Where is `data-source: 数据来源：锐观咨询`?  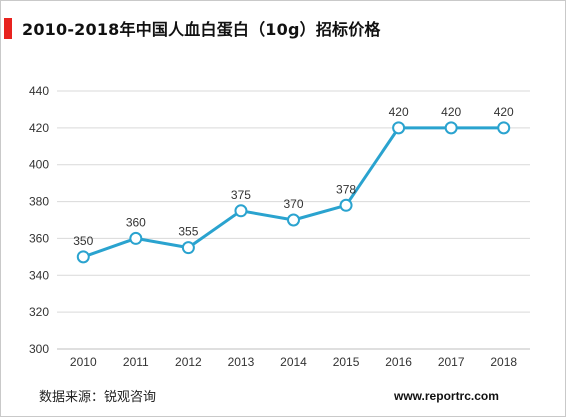 data-source: 数据来源：锐观咨询 is located at coordinates (98, 397).